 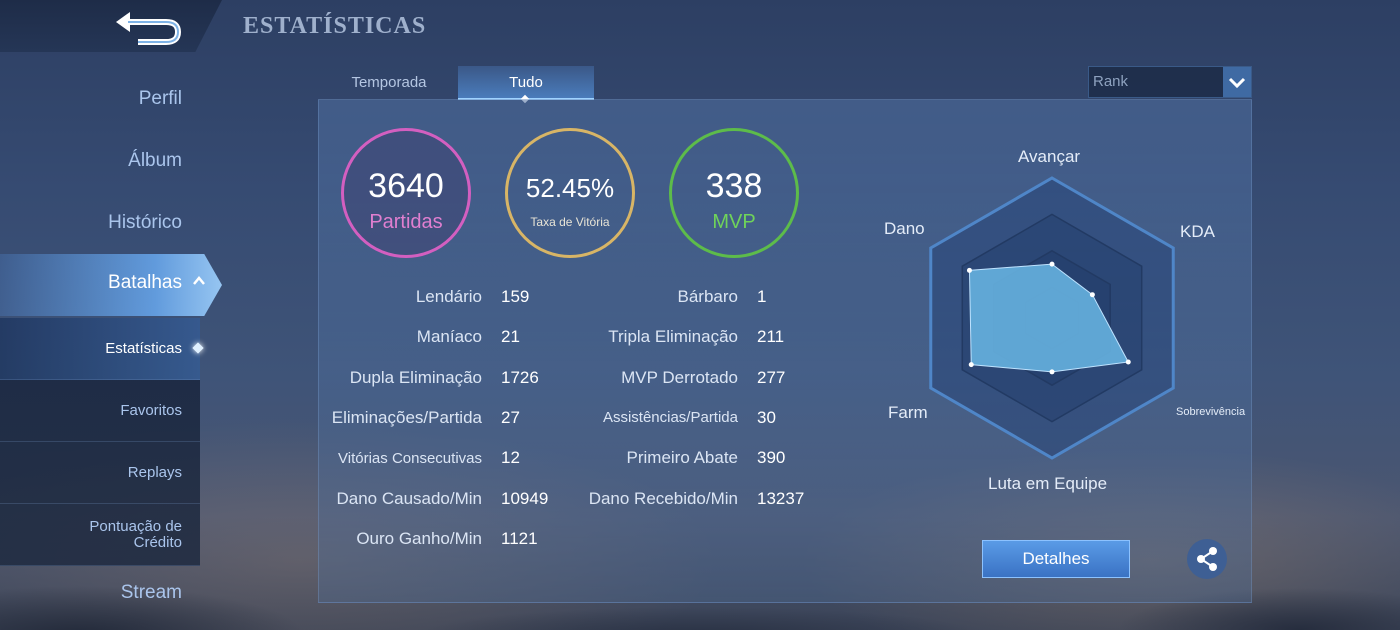 I want to click on win-rate-value: 52.45%, so click(x=570, y=188).